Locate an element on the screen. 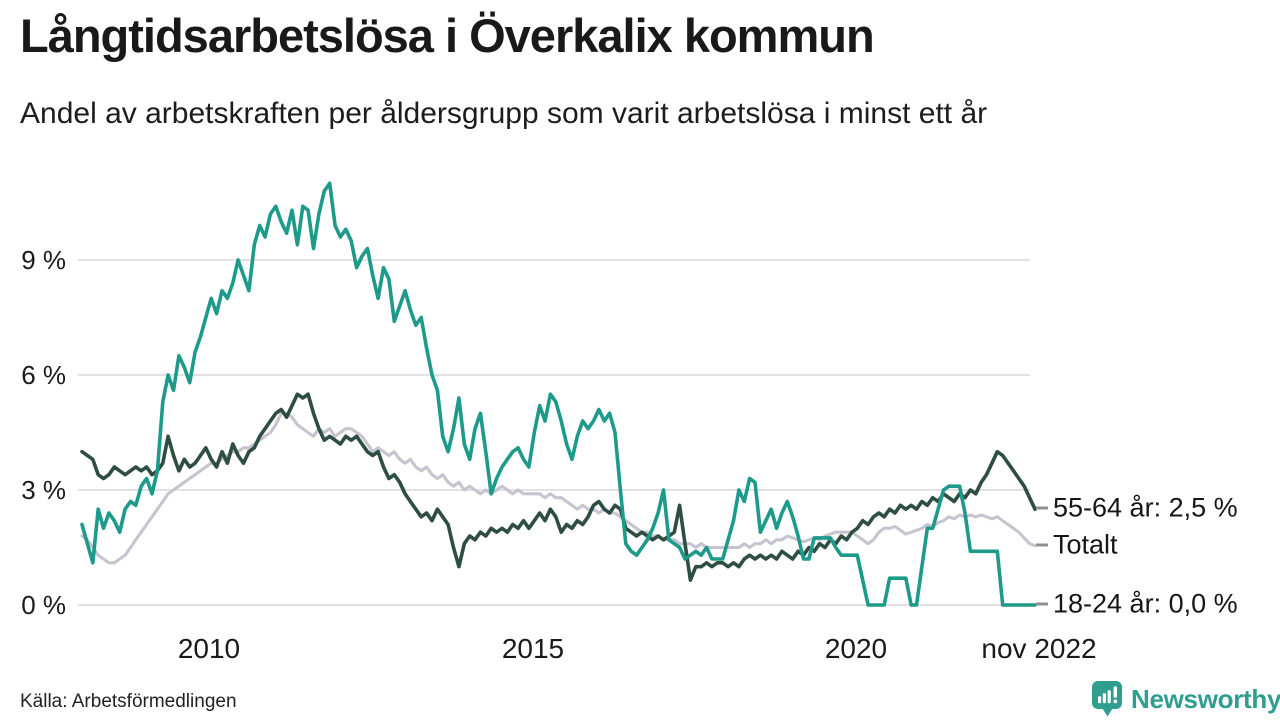  newsworthy-speech-bubble-icon is located at coordinates (1107, 699).